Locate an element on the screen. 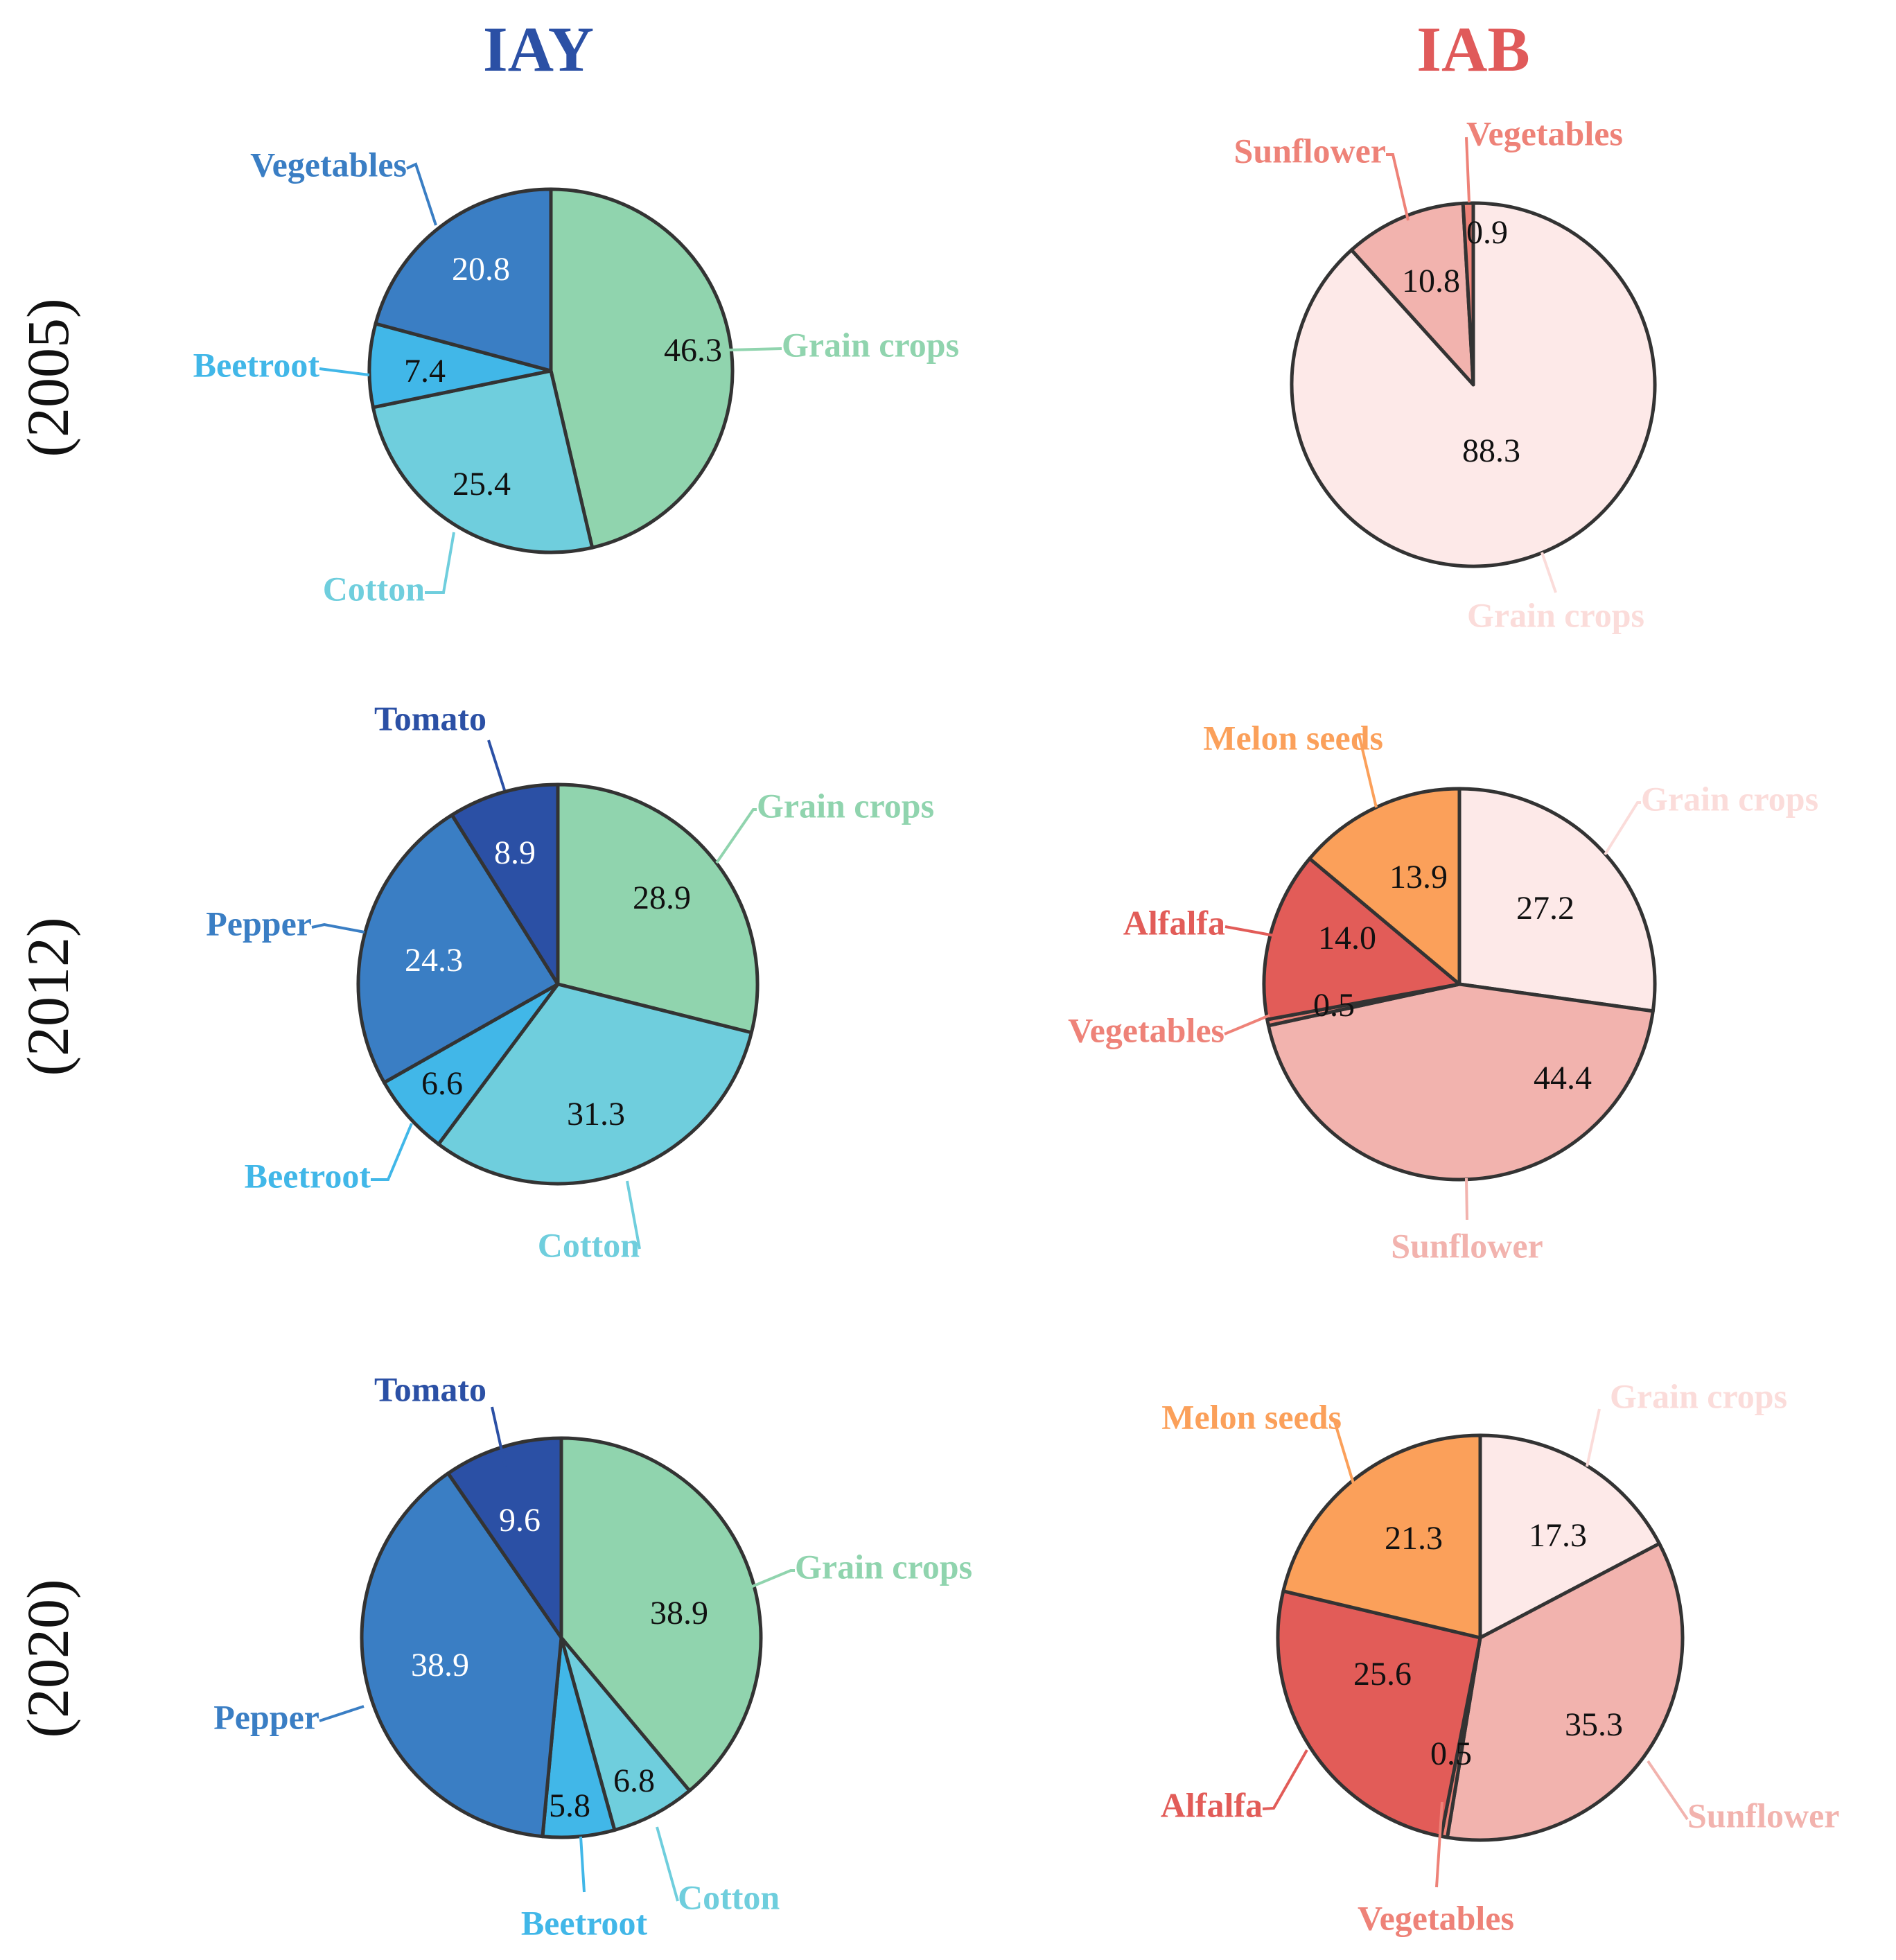 Image resolution: width=1896 pixels, height=1960 pixels. leader-line-iay-2012-beetroot is located at coordinates (392, 1152).